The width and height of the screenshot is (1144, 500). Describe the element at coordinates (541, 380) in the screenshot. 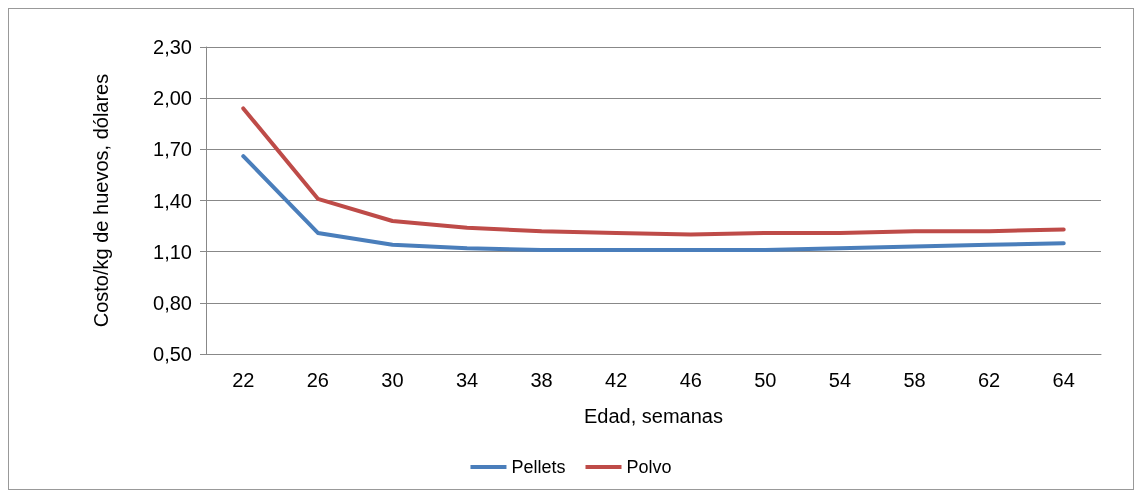

I see `x-tick-label: 38` at that location.